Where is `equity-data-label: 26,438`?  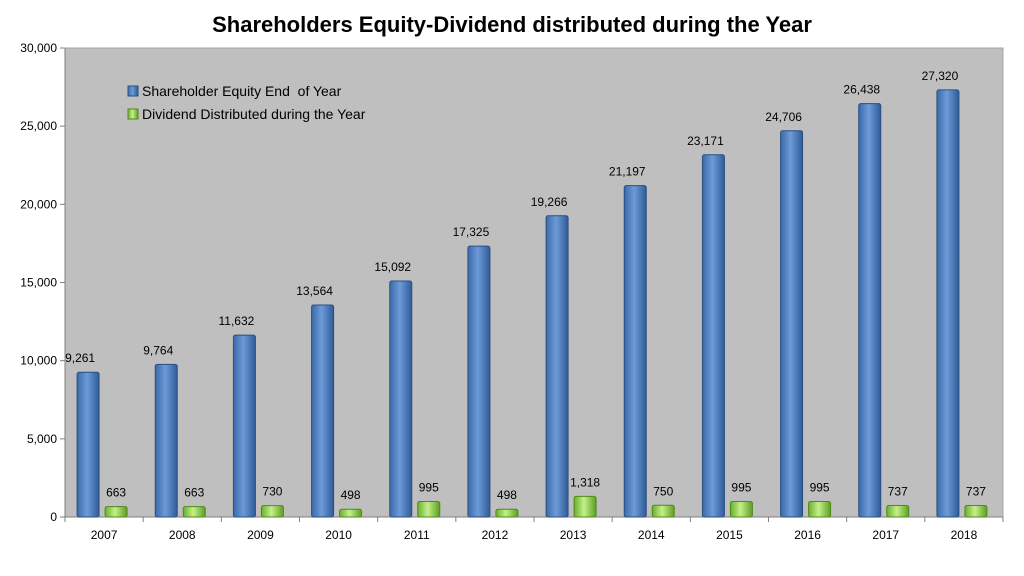
equity-data-label: 26,438 is located at coordinates (861, 90).